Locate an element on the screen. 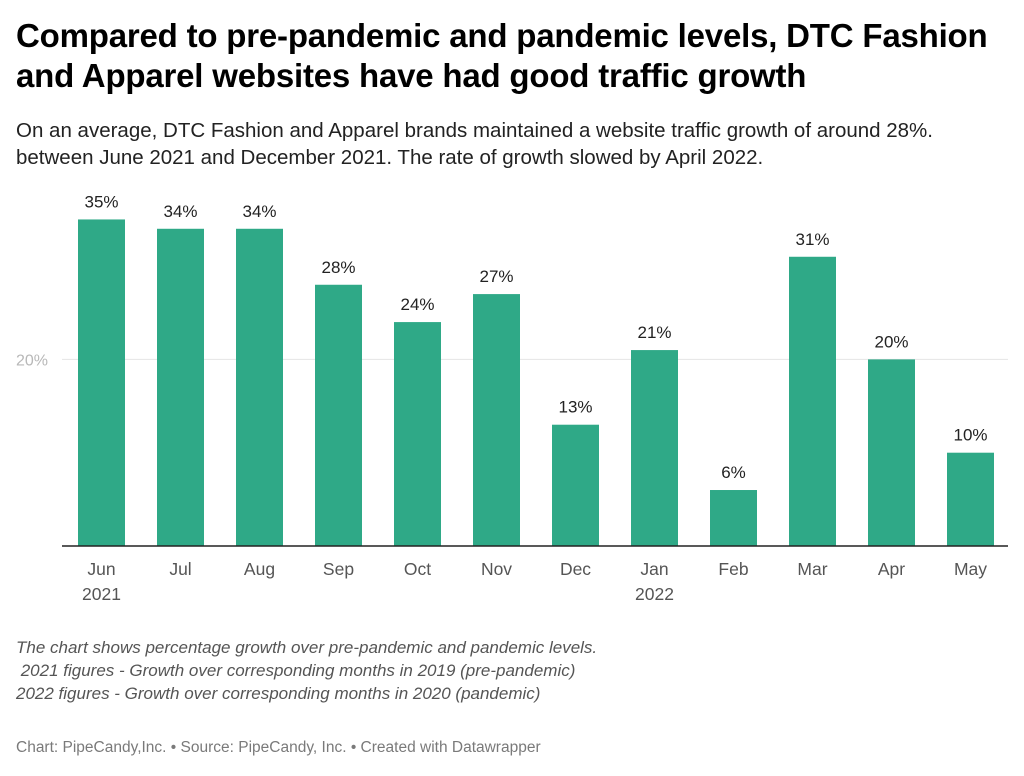  x-year-label: 2022 is located at coordinates (654, 594).